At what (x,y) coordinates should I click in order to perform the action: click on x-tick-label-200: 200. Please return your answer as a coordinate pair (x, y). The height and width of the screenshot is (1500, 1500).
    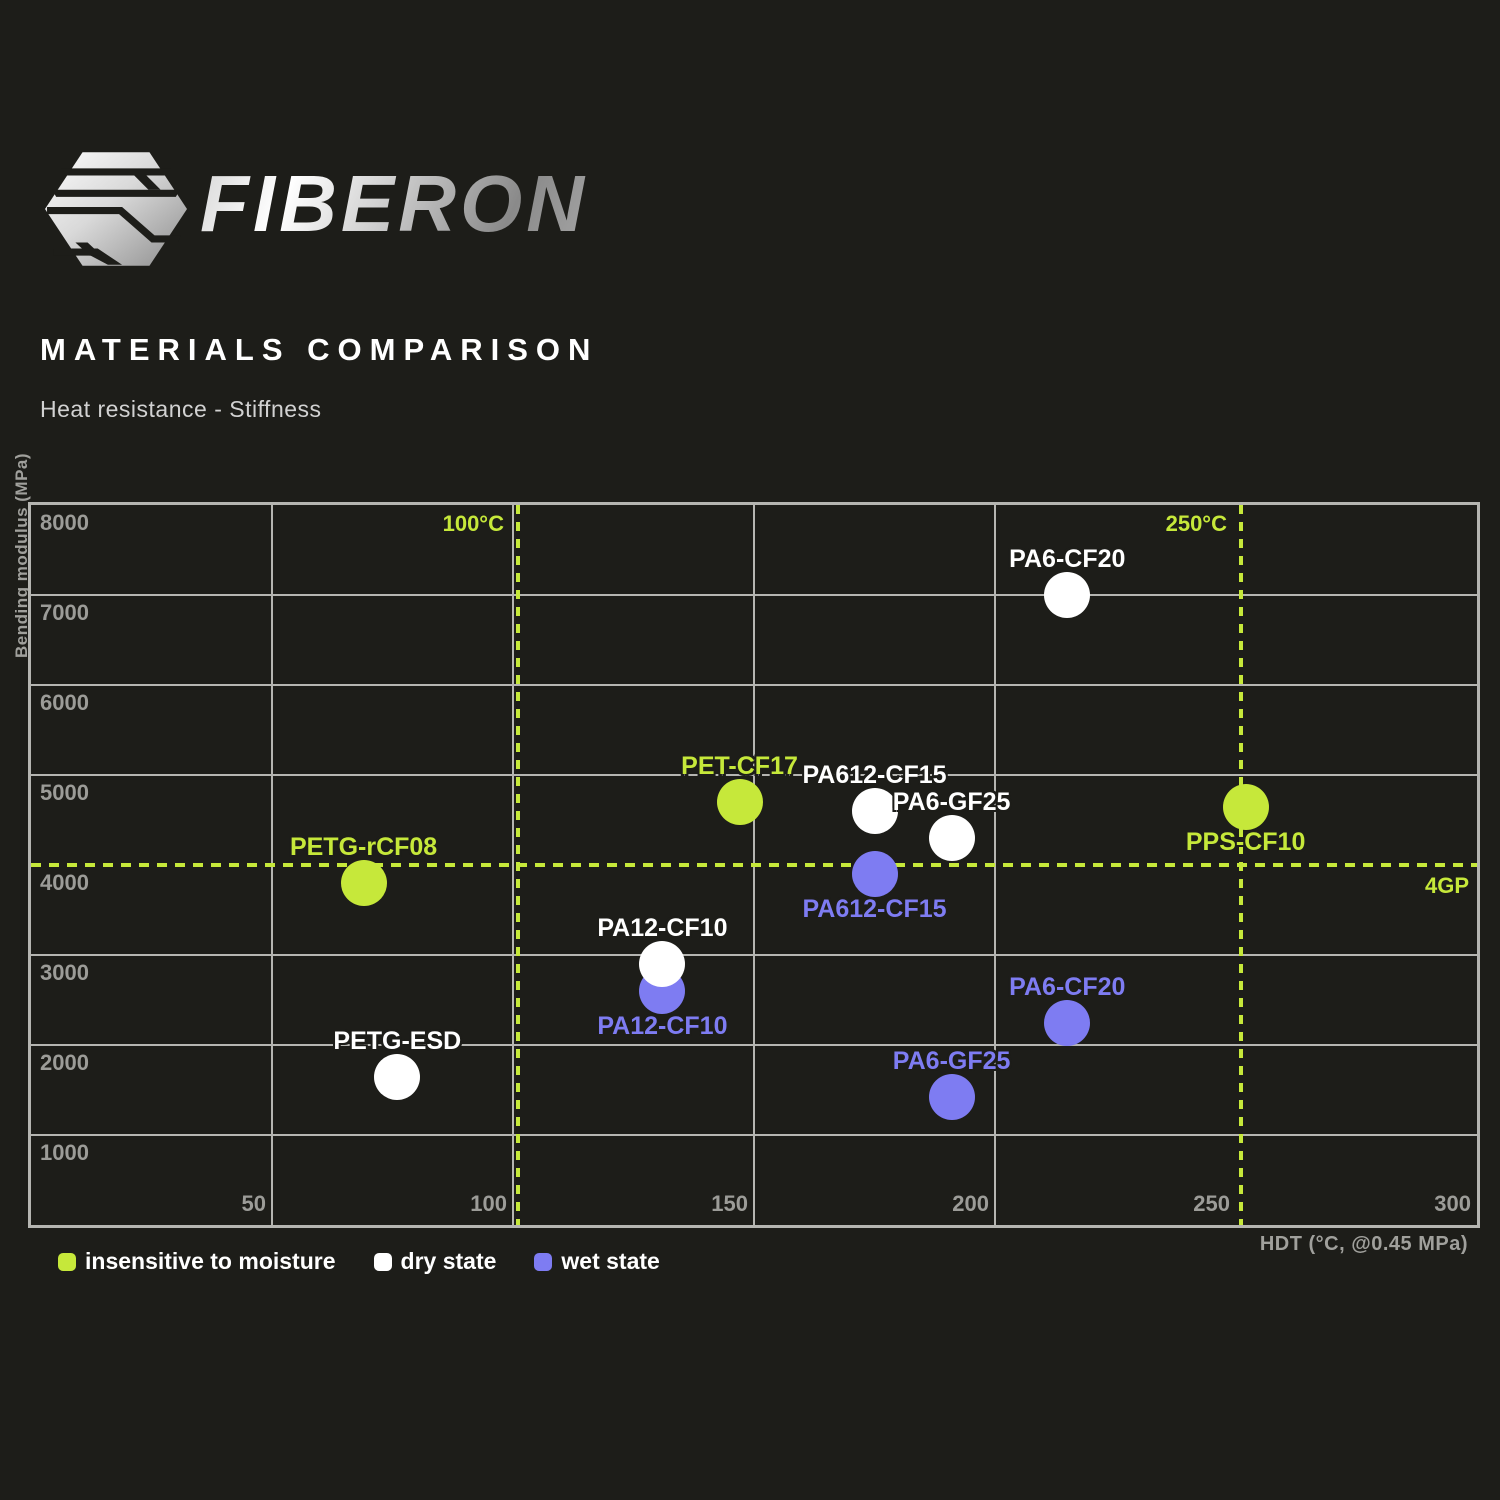
    Looking at the image, I should click on (970, 1203).